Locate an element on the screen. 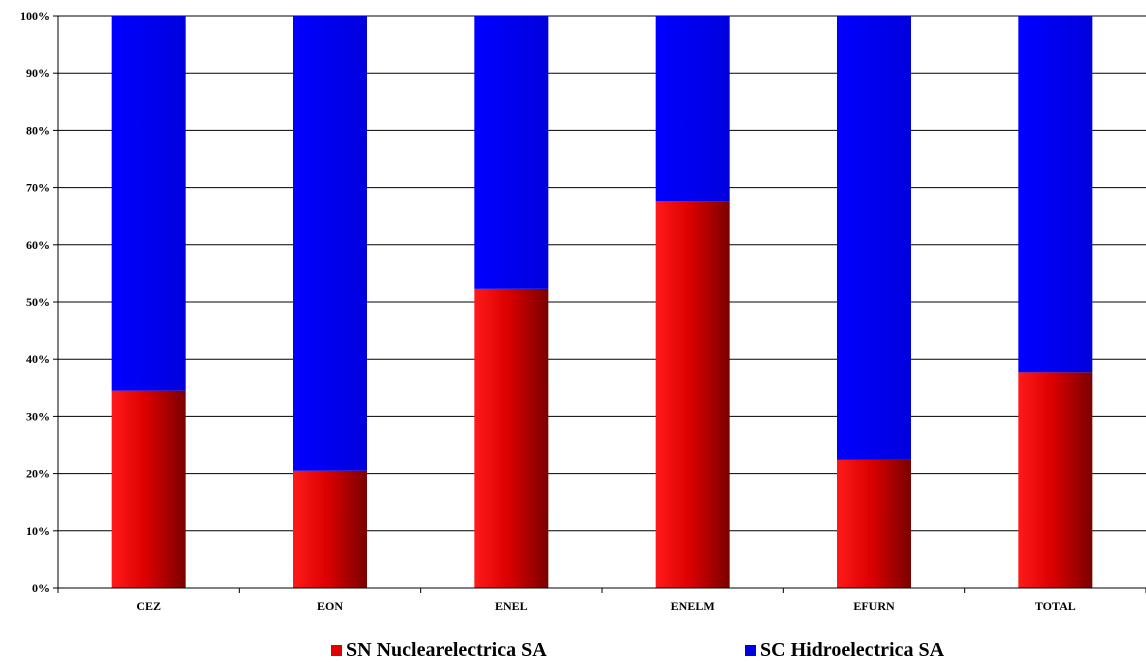  y-axis-ticks: 0% 10% 20% 30% 40% 50% 60% 70% 80% 90% 100% is located at coordinates (39, 302).